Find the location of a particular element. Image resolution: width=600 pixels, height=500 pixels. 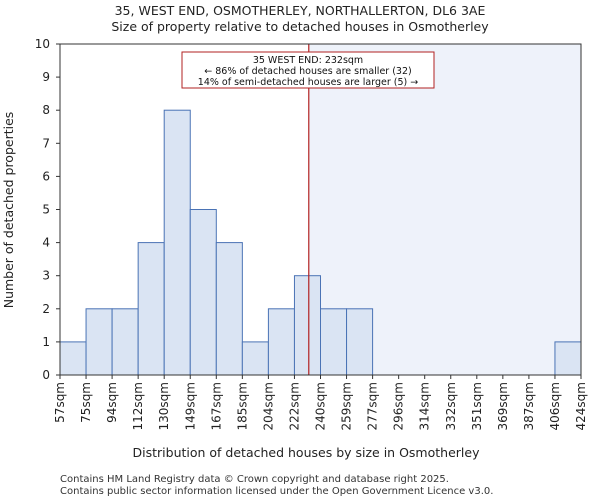

x-tick-label: 369sqm is located at coordinates (503, 406).